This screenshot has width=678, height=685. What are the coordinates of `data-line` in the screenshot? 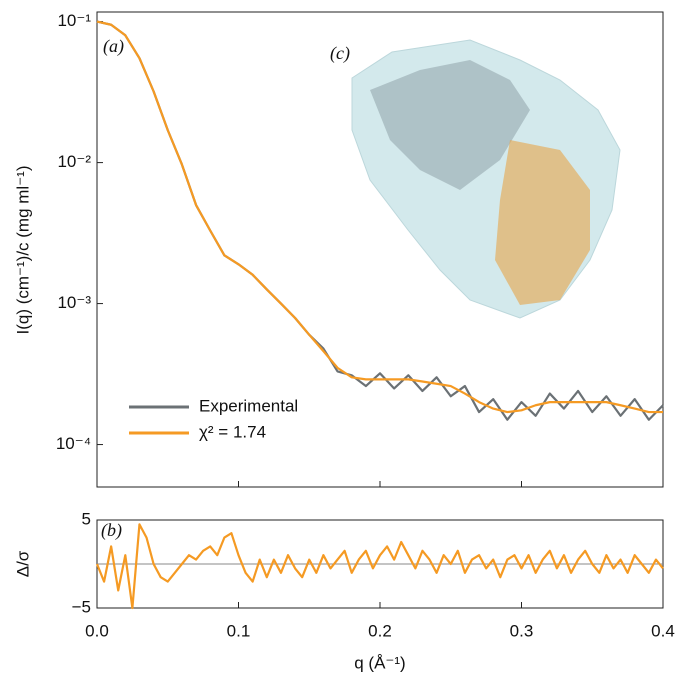 It's located at (379, 566).